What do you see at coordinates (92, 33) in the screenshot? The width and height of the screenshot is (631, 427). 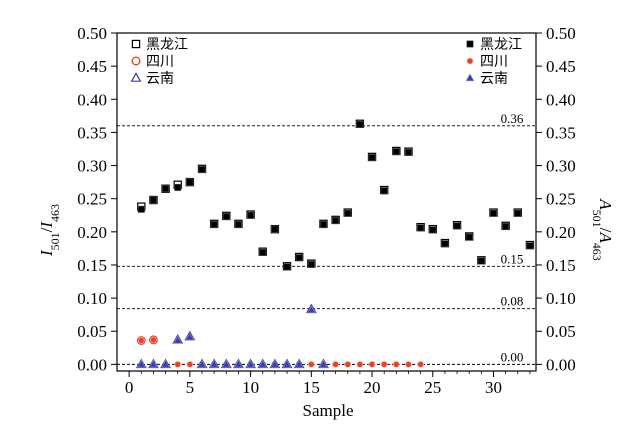 I see `y-tick-label-left: 0.50` at bounding box center [92, 33].